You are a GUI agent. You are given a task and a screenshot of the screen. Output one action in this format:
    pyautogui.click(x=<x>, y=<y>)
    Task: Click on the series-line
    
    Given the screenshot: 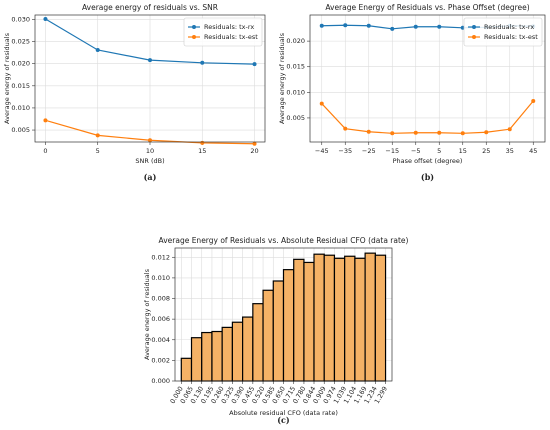 What is the action you would take?
    pyautogui.click(x=427, y=117)
    